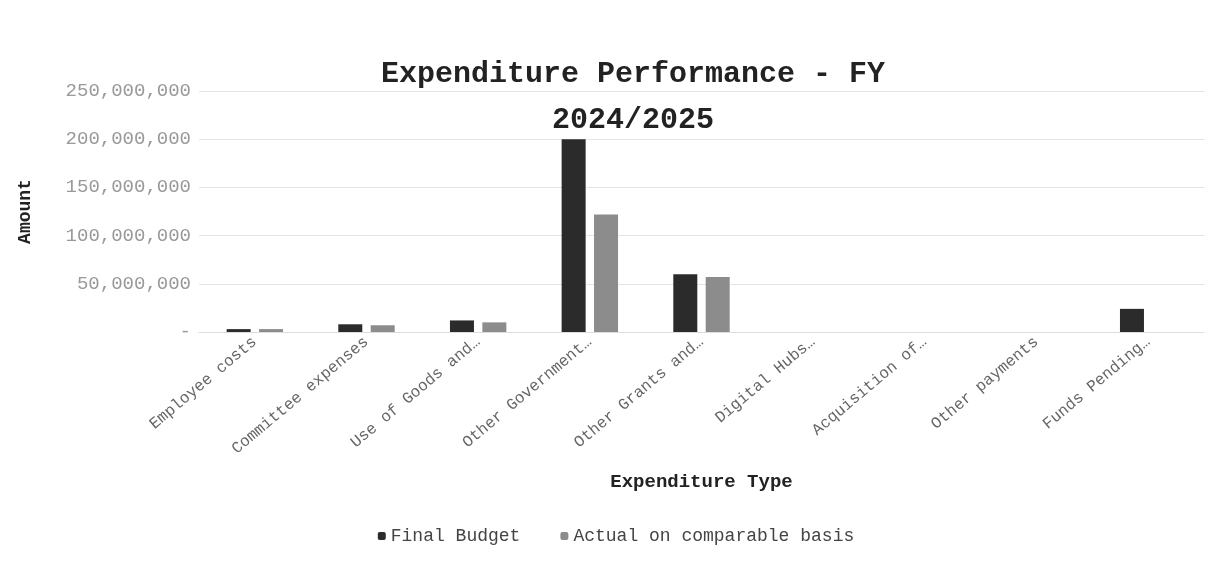 Image resolution: width=1232 pixels, height=566 pixels. What do you see at coordinates (128, 91) in the screenshot?
I see `y-tick-label: 250,000,000` at bounding box center [128, 91].